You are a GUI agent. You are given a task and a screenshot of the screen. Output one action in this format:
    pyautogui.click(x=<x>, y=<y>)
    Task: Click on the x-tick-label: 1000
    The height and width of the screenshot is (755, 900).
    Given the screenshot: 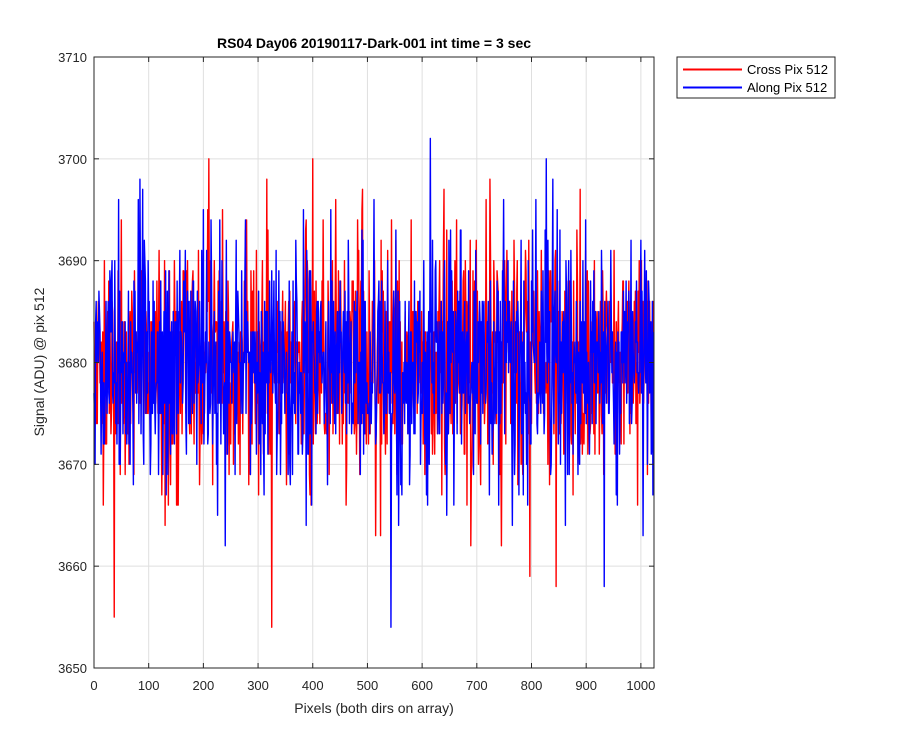 What is the action you would take?
    pyautogui.click(x=640, y=685)
    